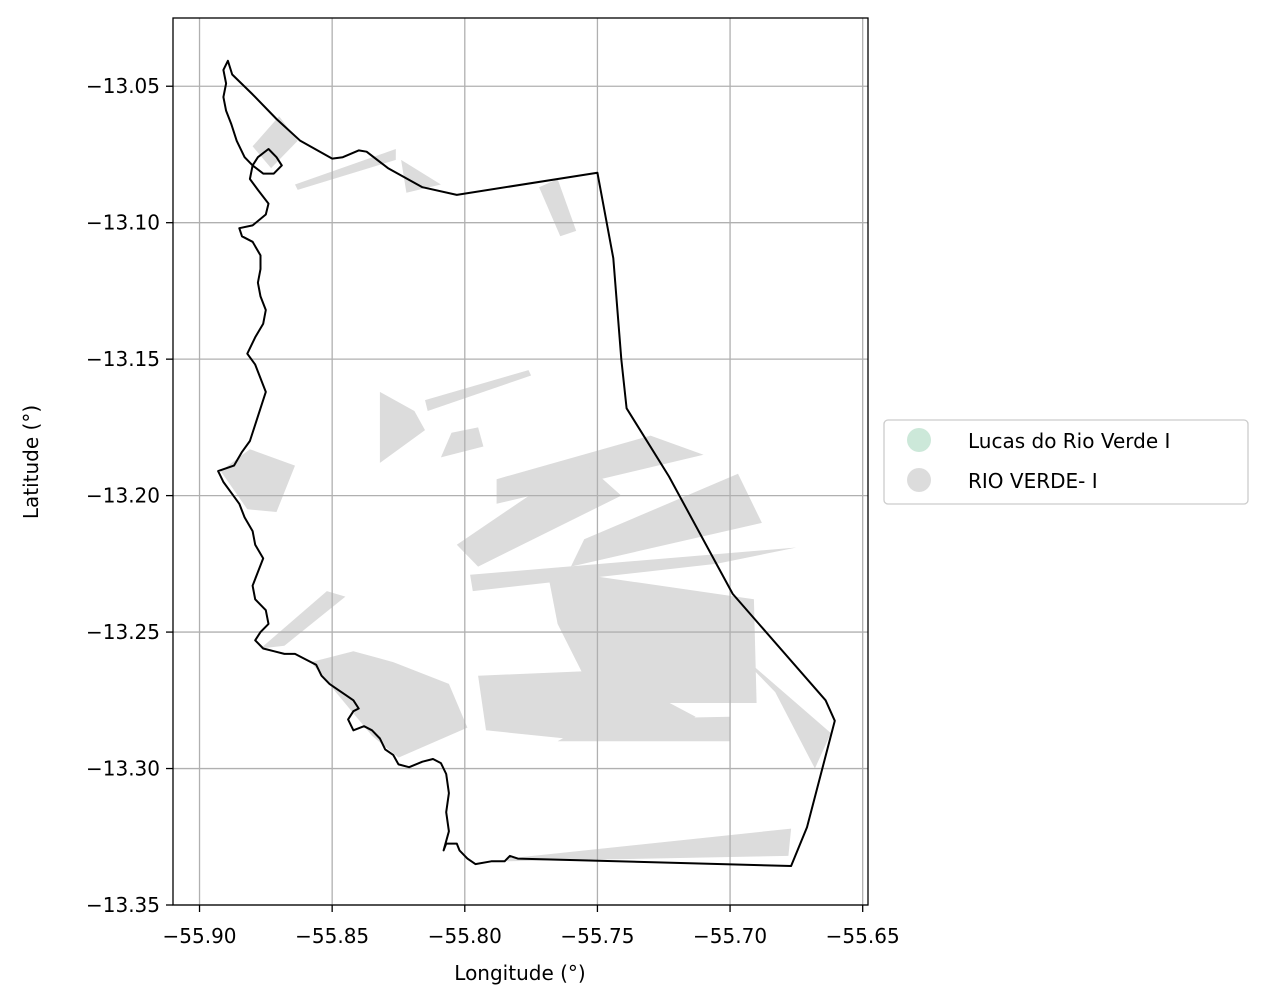  Describe the element at coordinates (730, 936) in the screenshot. I see `x-tick-label-5: −55.70` at that location.